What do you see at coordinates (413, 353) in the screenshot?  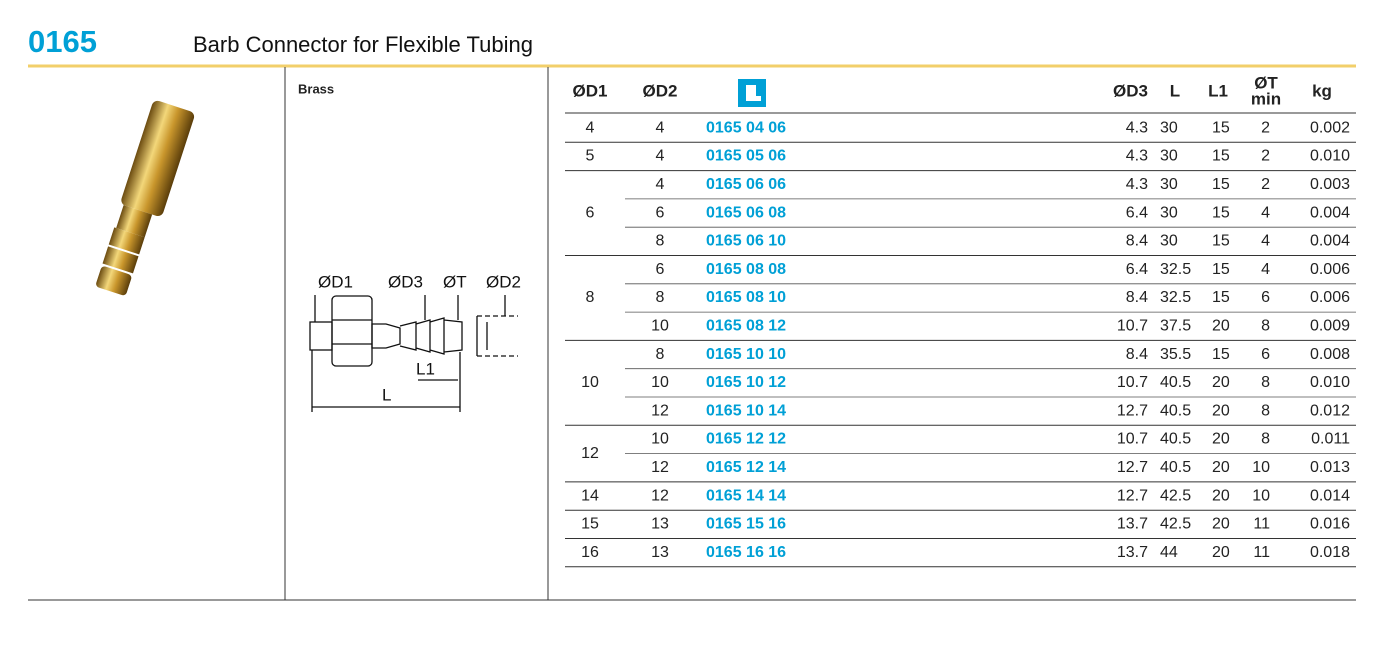 I see `dimension-drawing` at bounding box center [413, 353].